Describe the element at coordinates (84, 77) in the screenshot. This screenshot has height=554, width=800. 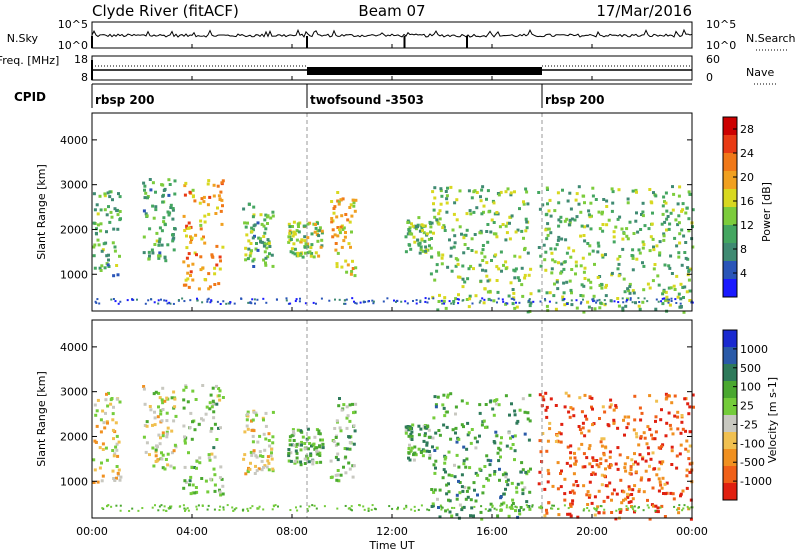
I see `freq-tick-bottom: 8` at that location.